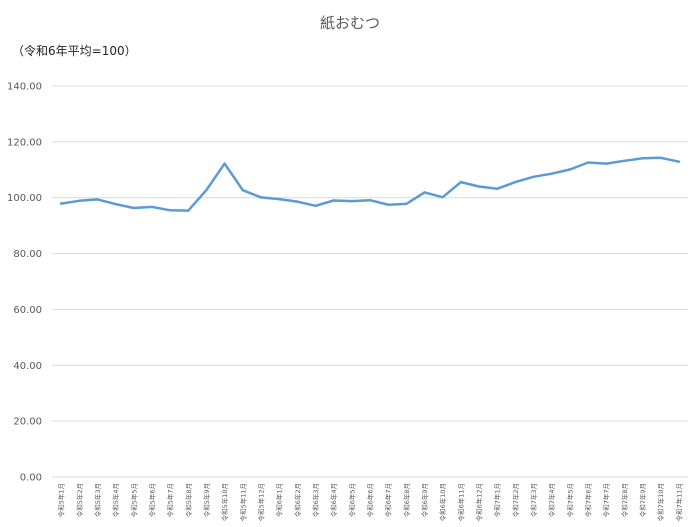  Describe the element at coordinates (61, 500) in the screenshot. I see `x-tick-label: 令和5年1月` at that location.